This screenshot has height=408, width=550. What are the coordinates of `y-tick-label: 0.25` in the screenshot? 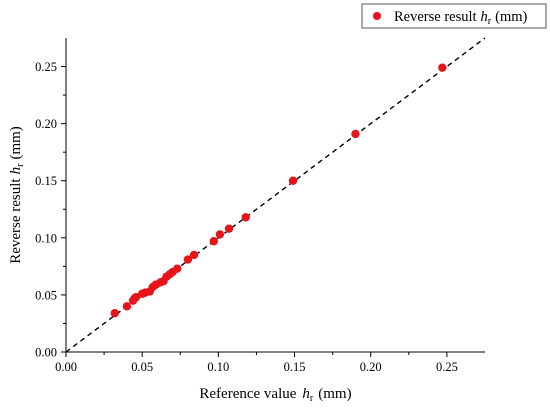 It's located at (46, 67).